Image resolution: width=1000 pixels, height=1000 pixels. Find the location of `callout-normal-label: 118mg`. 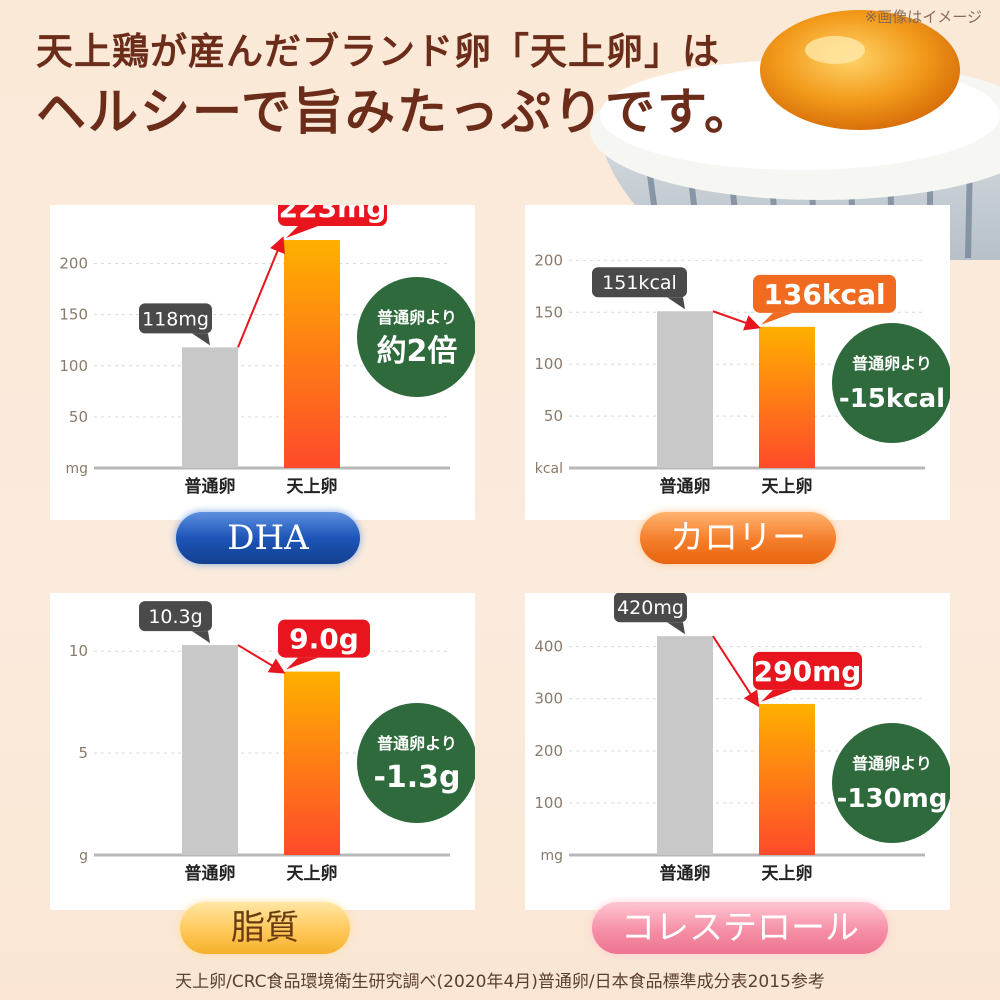

callout-normal-label: 118mg is located at coordinates (175, 319).